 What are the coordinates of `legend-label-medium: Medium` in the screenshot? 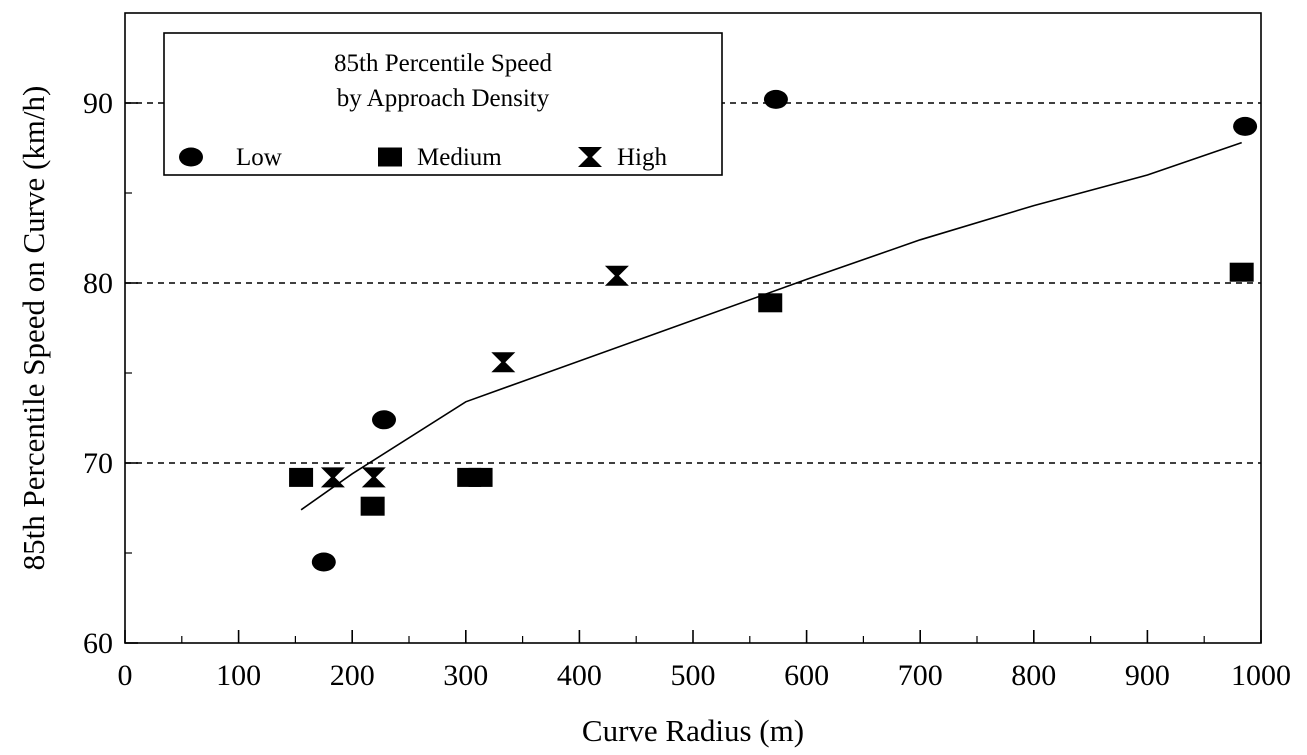 It's located at (459, 157).